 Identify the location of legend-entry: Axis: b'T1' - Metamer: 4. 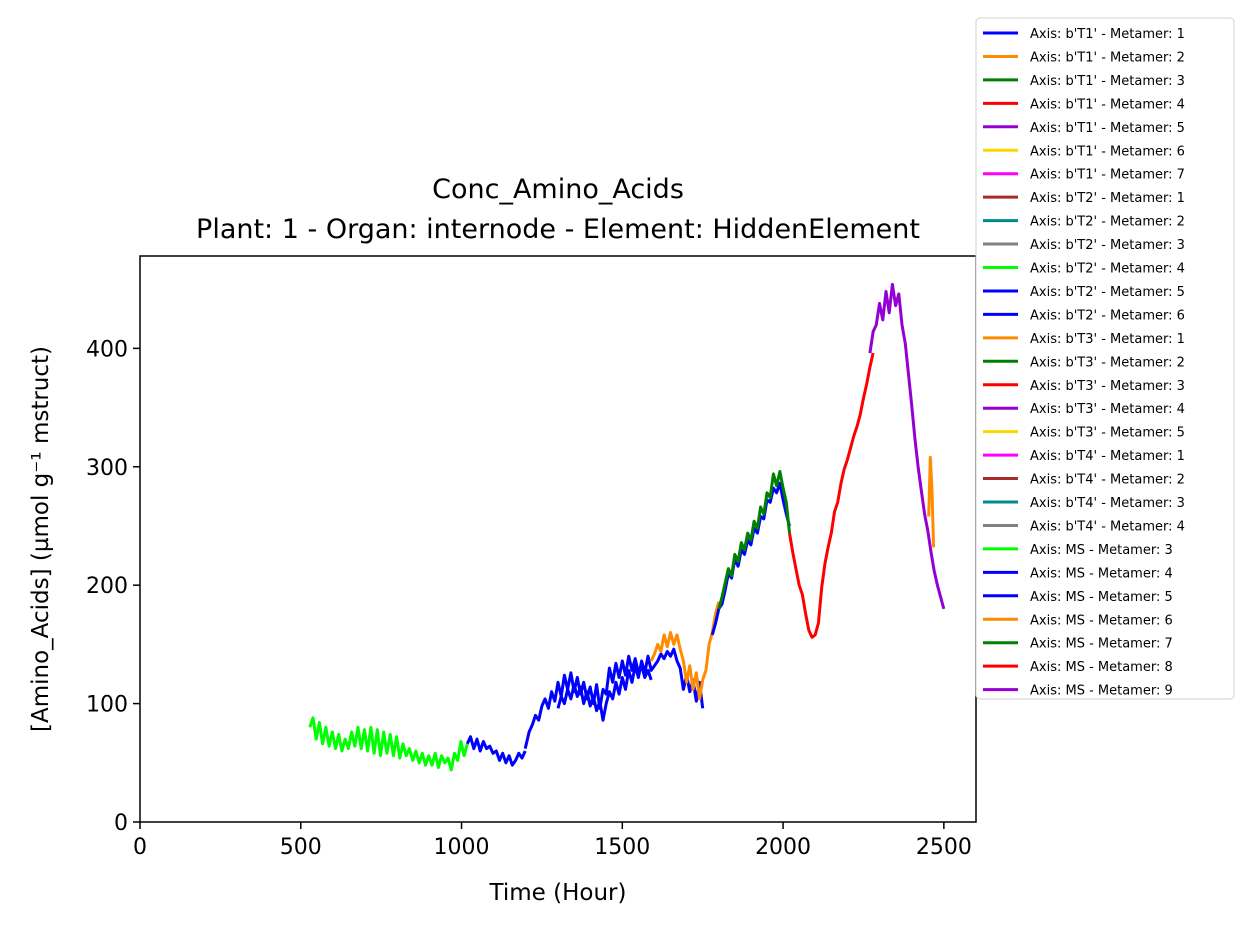
(1084, 104).